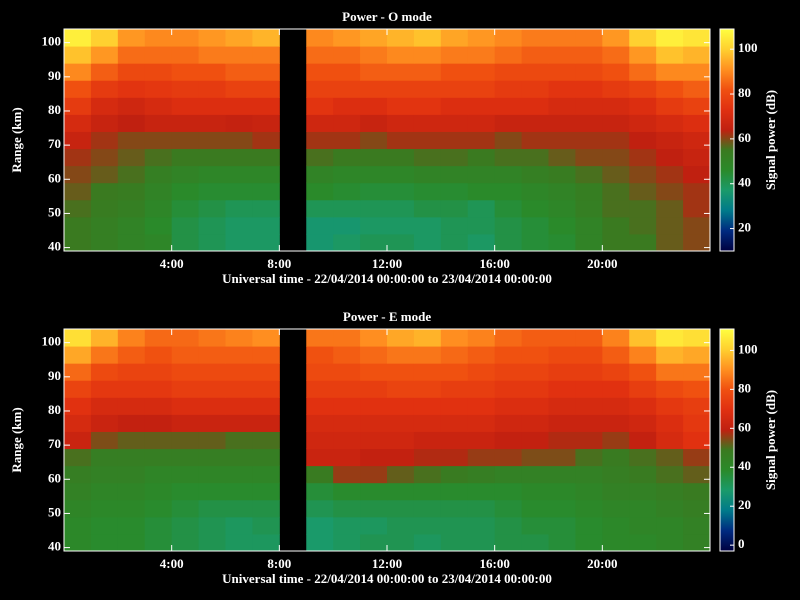 The image size is (800, 600). Describe the element at coordinates (16, 439) in the screenshot. I see `y-axis-label: Range (km)` at that location.